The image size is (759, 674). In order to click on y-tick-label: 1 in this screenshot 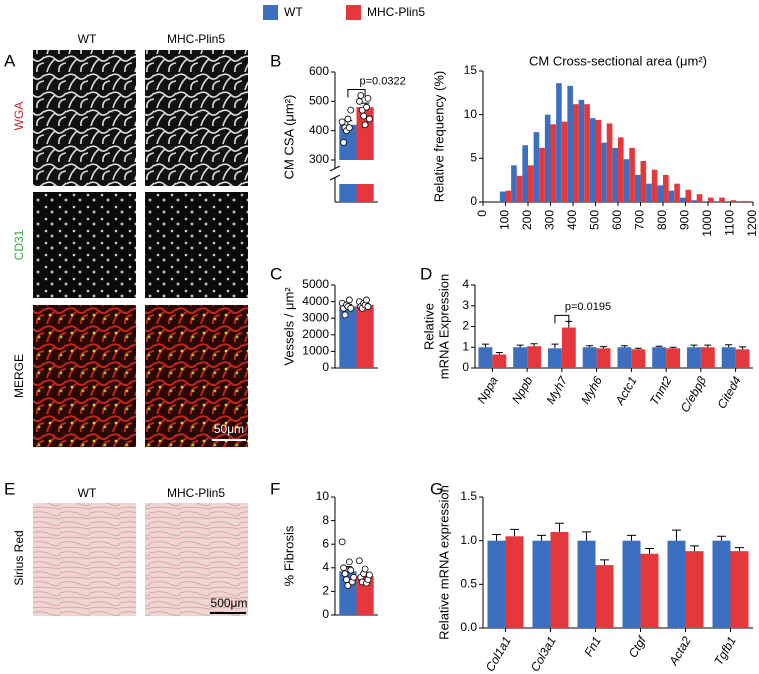, I will do `click(465, 346)`.